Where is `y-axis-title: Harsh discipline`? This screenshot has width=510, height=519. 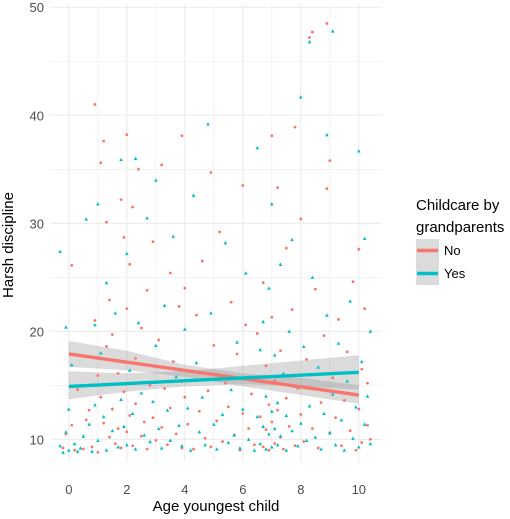 y-axis-title: Harsh discipline is located at coordinates (8, 245).